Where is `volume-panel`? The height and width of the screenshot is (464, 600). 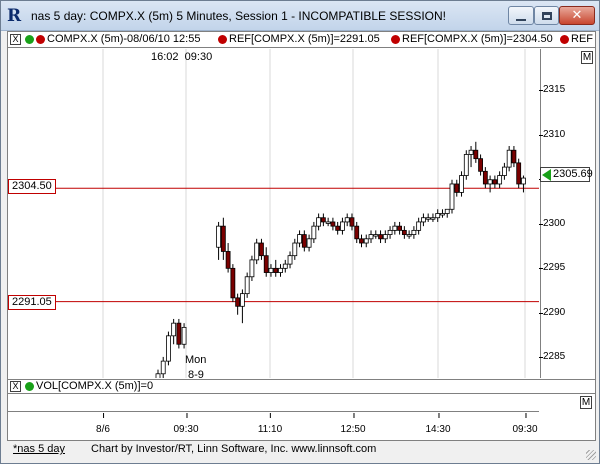 volume-panel is located at coordinates (273, 403).